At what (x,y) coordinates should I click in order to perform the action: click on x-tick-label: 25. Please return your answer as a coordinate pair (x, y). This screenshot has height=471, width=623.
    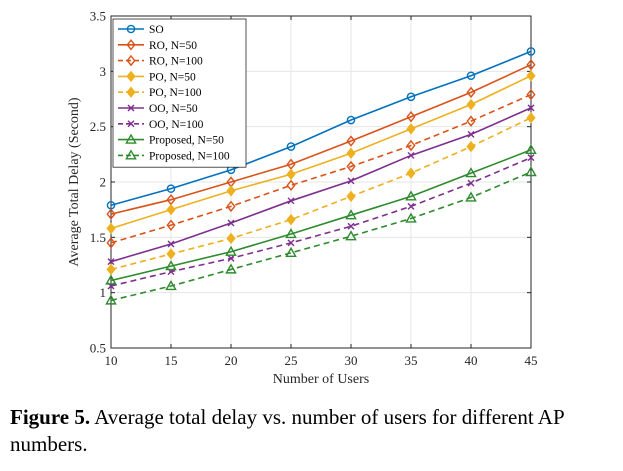
    Looking at the image, I should click on (291, 360).